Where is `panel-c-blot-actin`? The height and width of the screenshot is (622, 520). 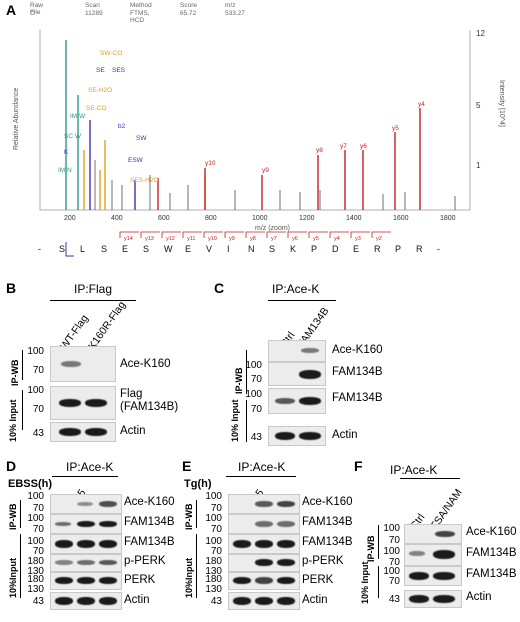 panel-c-blot-actin is located at coordinates (297, 436).